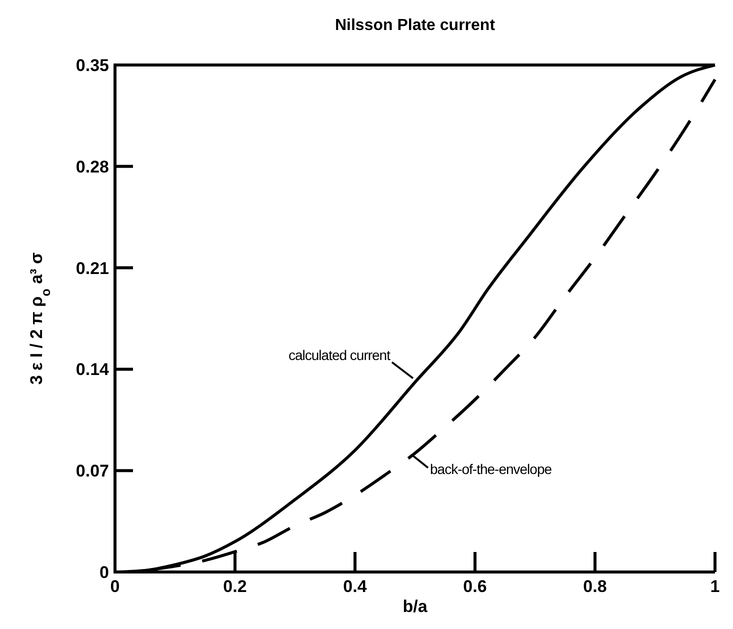 Image resolution: width=733 pixels, height=629 pixels. Describe the element at coordinates (92, 268) in the screenshot. I see `y-tick-label: 0.21` at that location.